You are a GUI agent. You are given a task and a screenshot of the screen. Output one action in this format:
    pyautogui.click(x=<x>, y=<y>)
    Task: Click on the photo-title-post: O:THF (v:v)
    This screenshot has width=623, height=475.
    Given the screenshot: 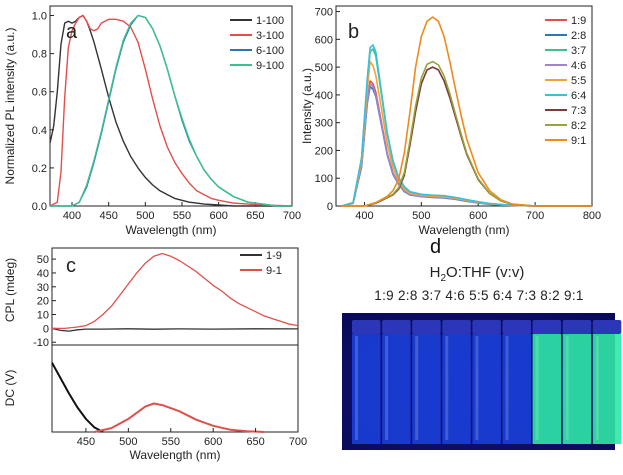 What is the action you would take?
    pyautogui.click(x=485, y=272)
    